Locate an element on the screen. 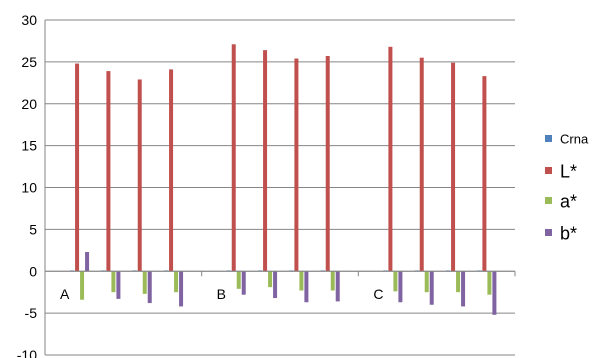  category-label: A is located at coordinates (65, 294).